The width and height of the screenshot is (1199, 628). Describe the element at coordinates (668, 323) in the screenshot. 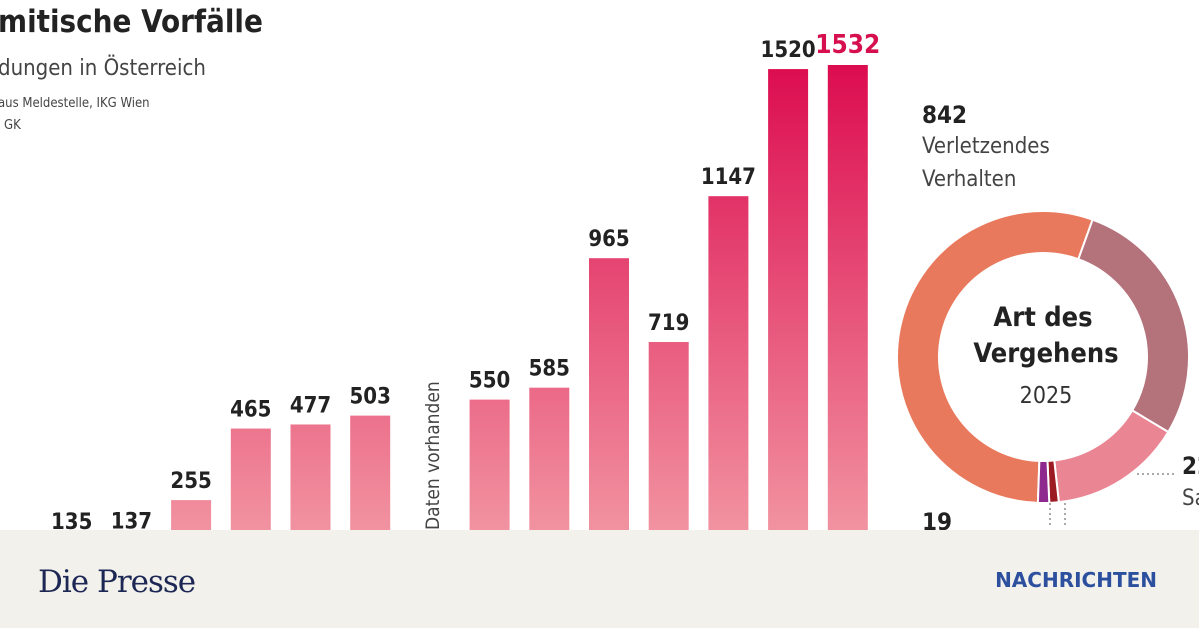

I see `value-label: 719` at that location.